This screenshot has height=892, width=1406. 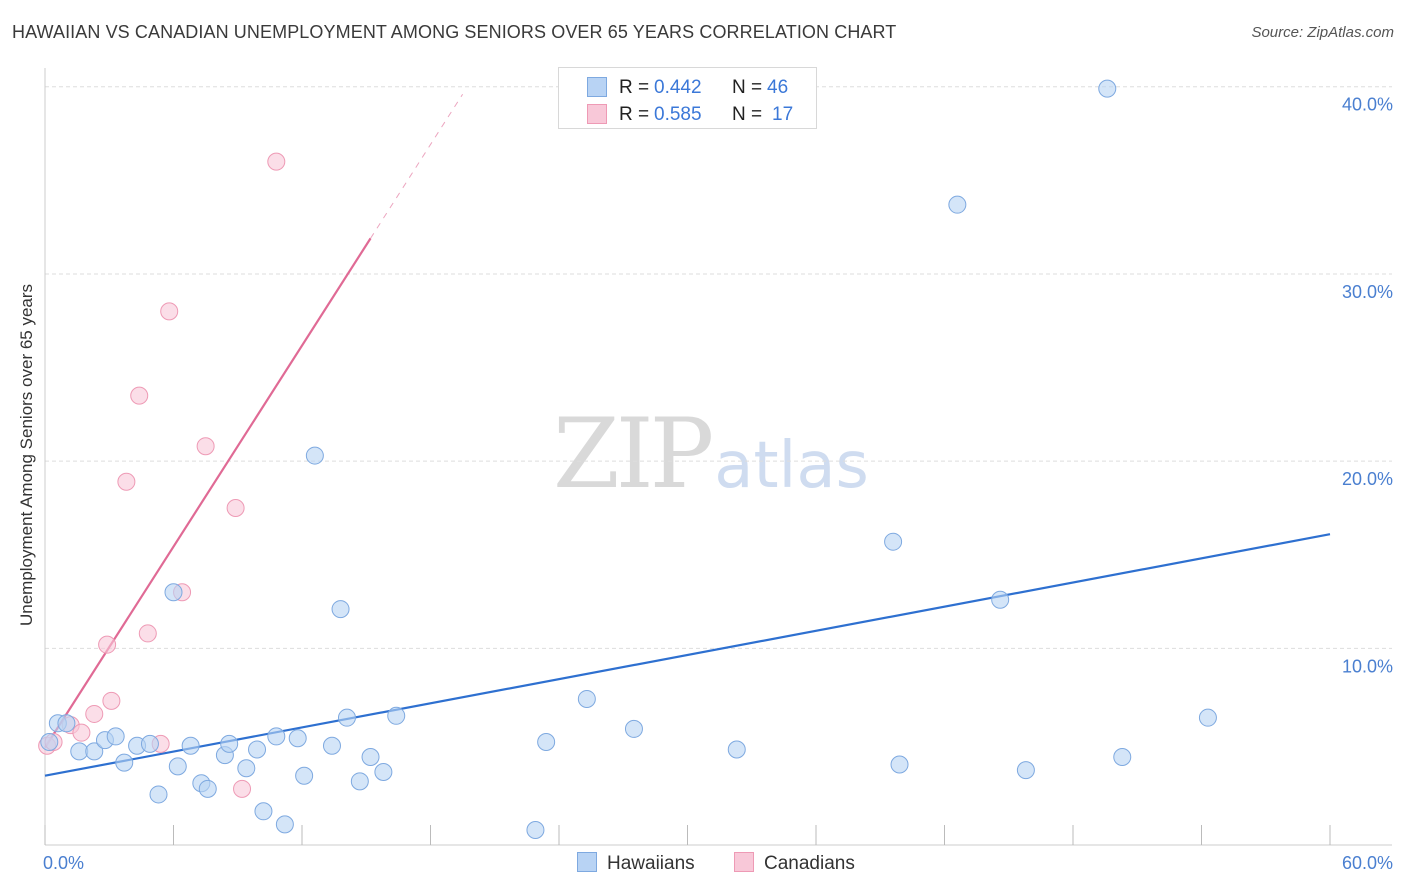 I want to click on series-legend-hawaiians: Hawaiians, so click(x=636, y=864).